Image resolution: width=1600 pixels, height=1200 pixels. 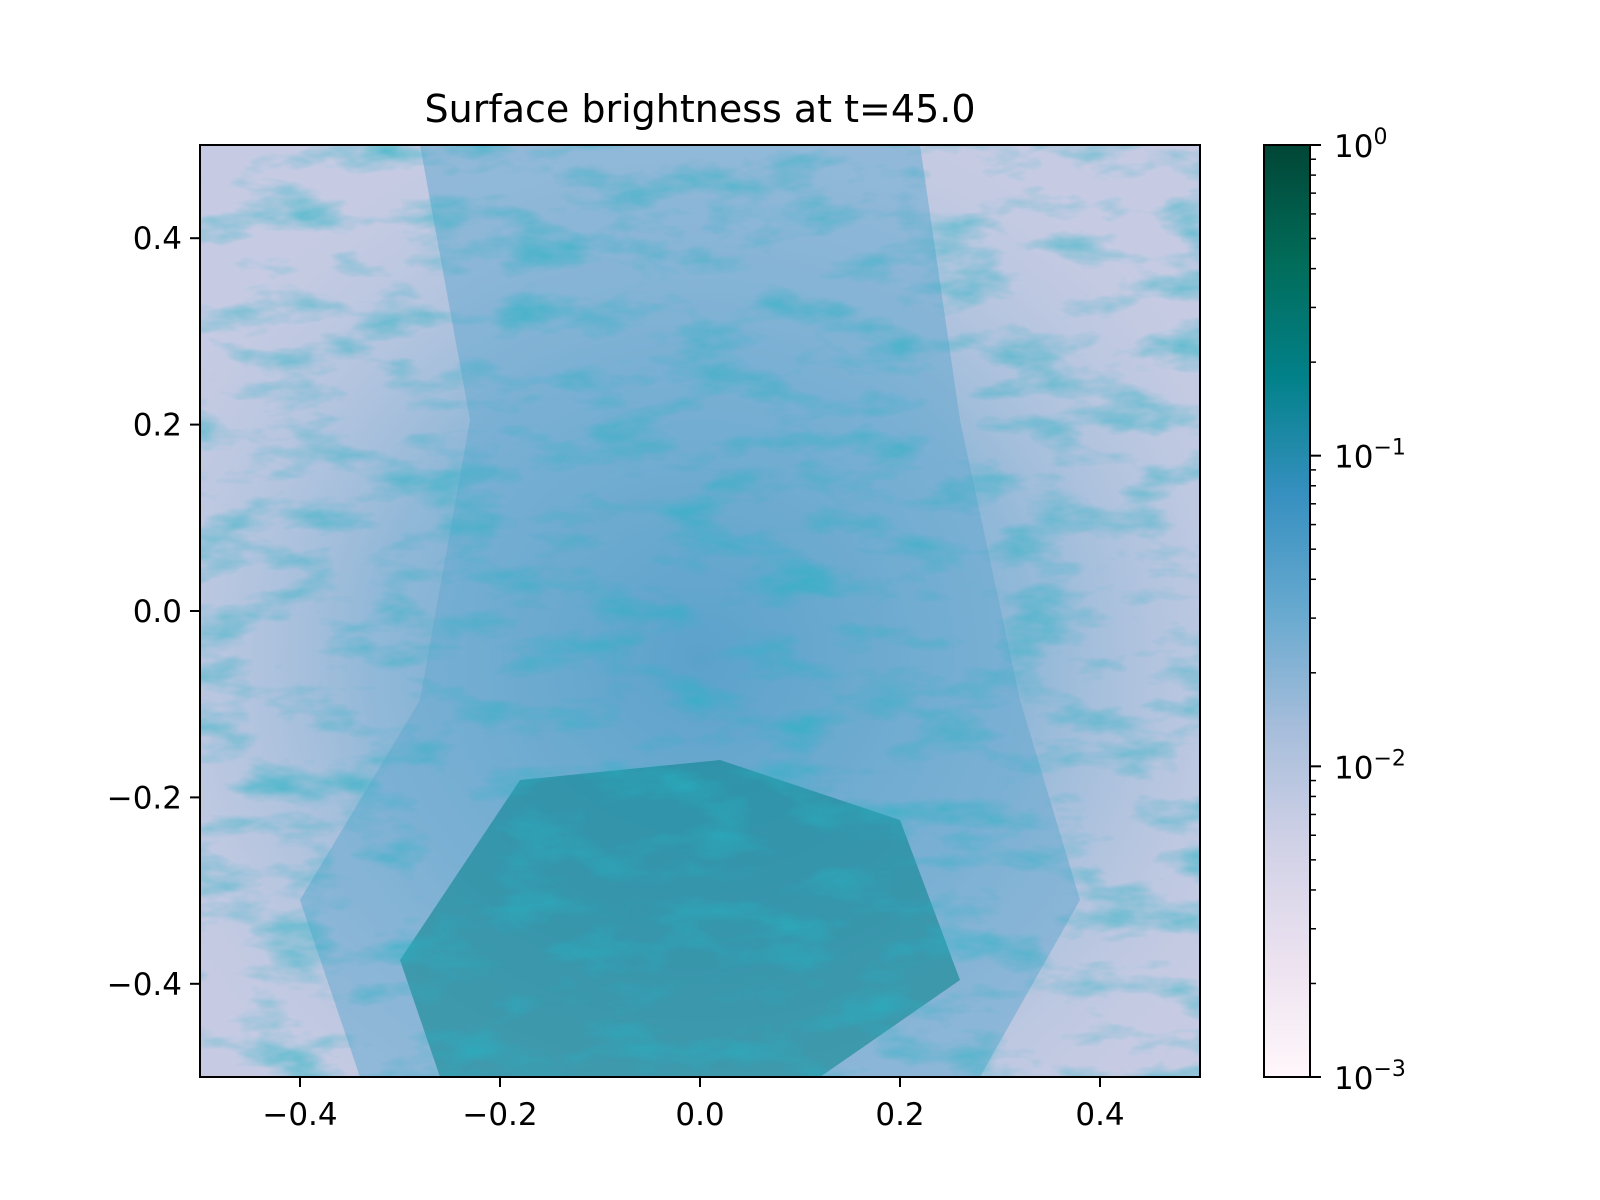 I want to click on x-tick-label: 0.4, so click(x=1099, y=1115).